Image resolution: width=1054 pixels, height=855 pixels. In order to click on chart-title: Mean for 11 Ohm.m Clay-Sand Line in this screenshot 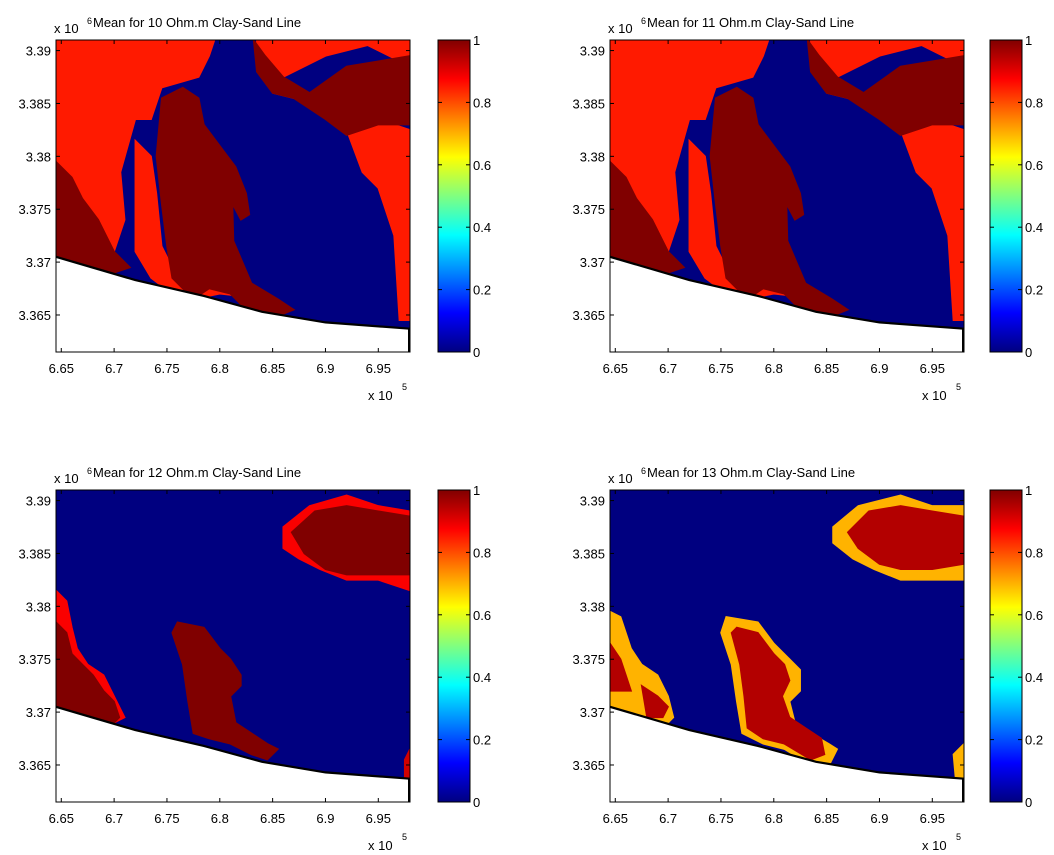, I will do `click(750, 22)`.